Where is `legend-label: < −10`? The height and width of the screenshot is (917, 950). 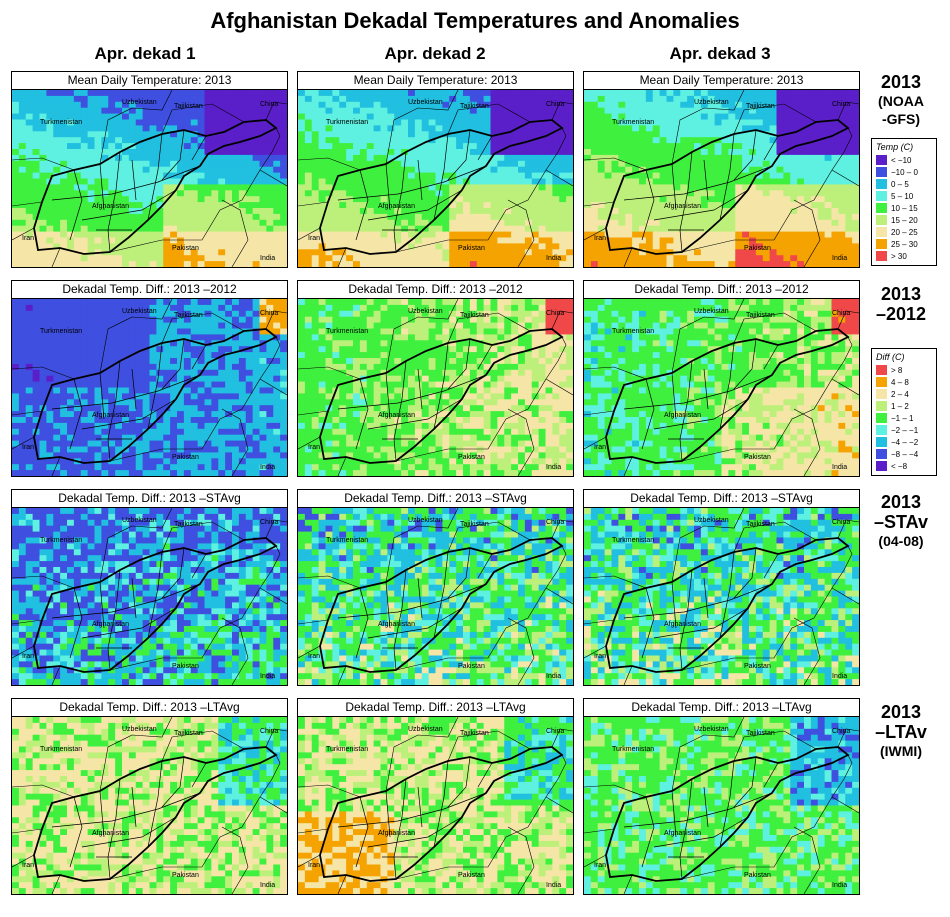
legend-label: < −10 is located at coordinates (901, 160).